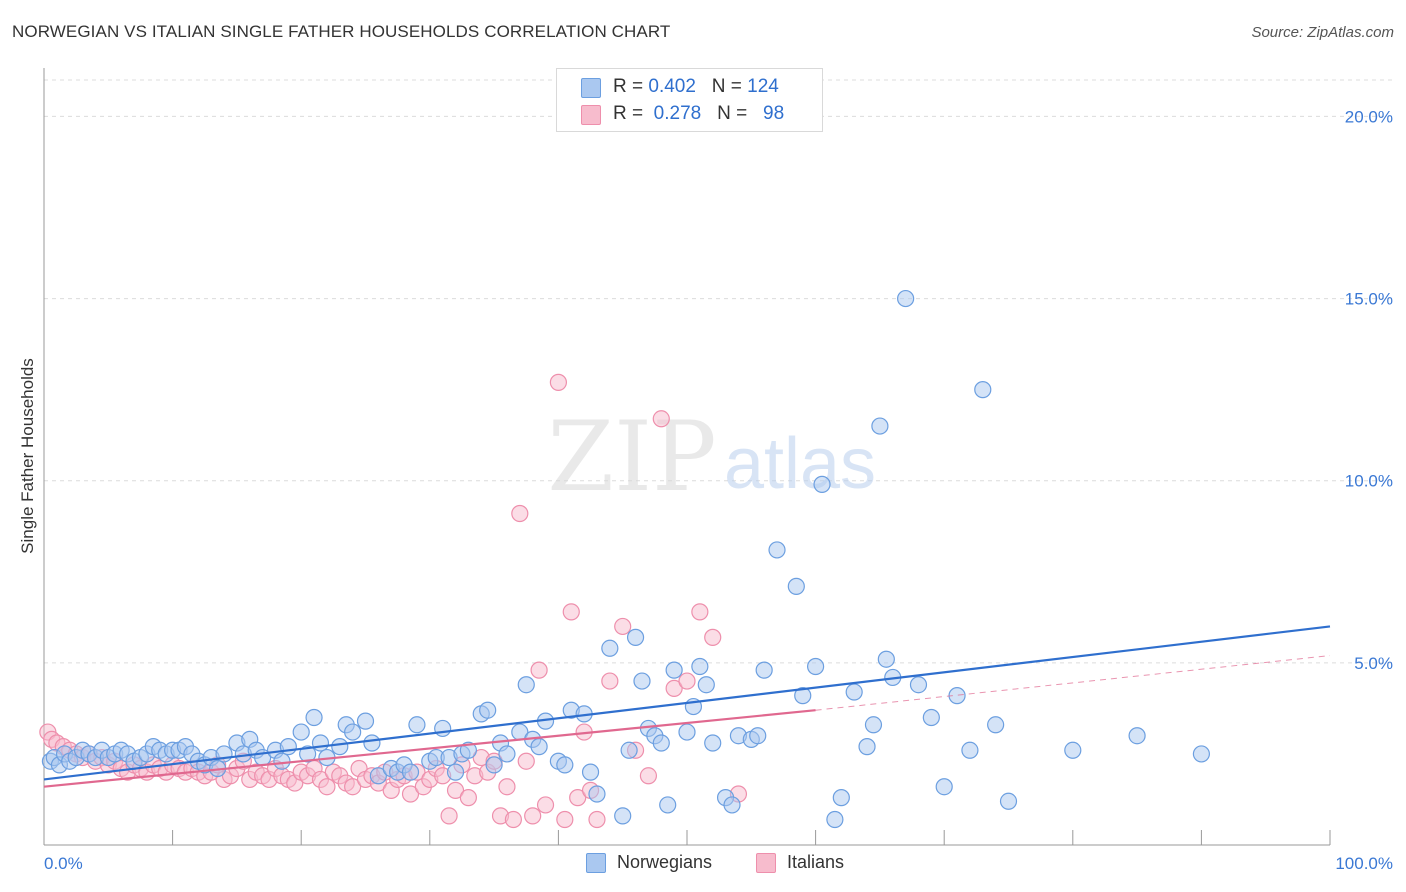 The image size is (1406, 892). Describe the element at coordinates (1073, 683) in the screenshot. I see `italians-trendline-extension` at that location.